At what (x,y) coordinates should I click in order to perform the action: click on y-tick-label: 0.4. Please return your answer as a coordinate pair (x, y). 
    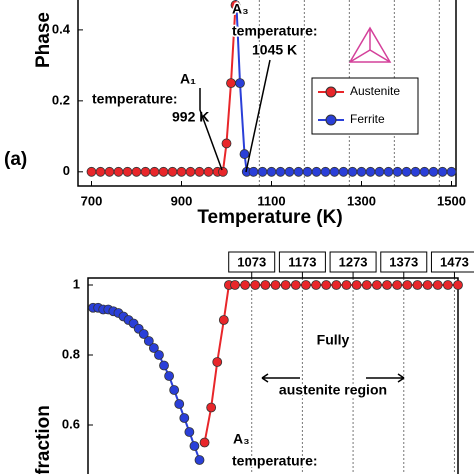
    Looking at the image, I should click on (61, 28).